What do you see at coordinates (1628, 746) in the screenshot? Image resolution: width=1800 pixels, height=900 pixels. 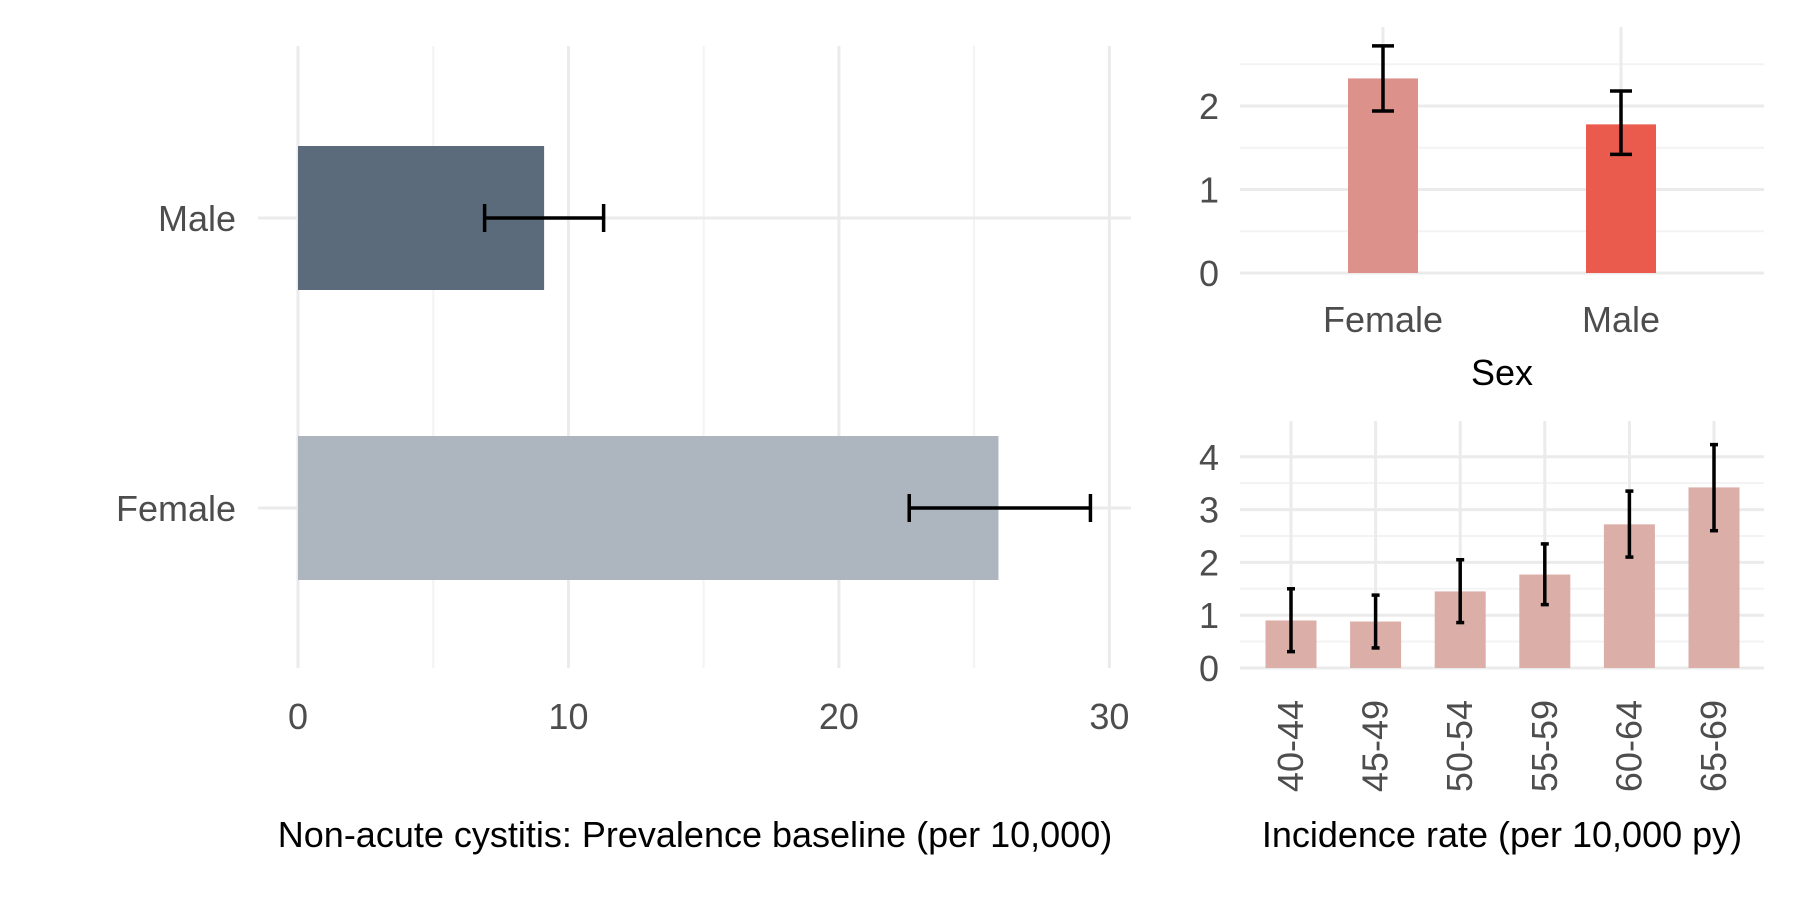 I see `age-incidence-category-label: 60-64` at bounding box center [1628, 746].